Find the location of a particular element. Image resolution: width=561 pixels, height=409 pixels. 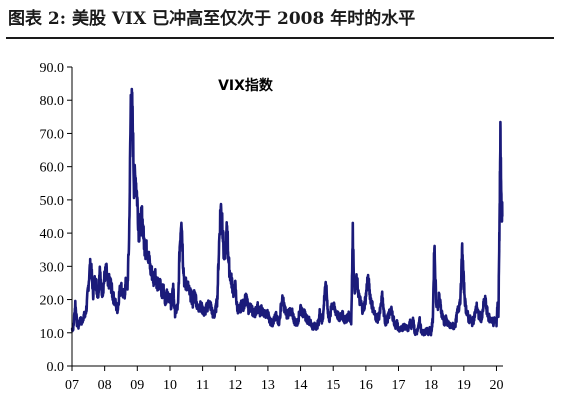

y-tick-label: 20.0 is located at coordinates (52, 301).